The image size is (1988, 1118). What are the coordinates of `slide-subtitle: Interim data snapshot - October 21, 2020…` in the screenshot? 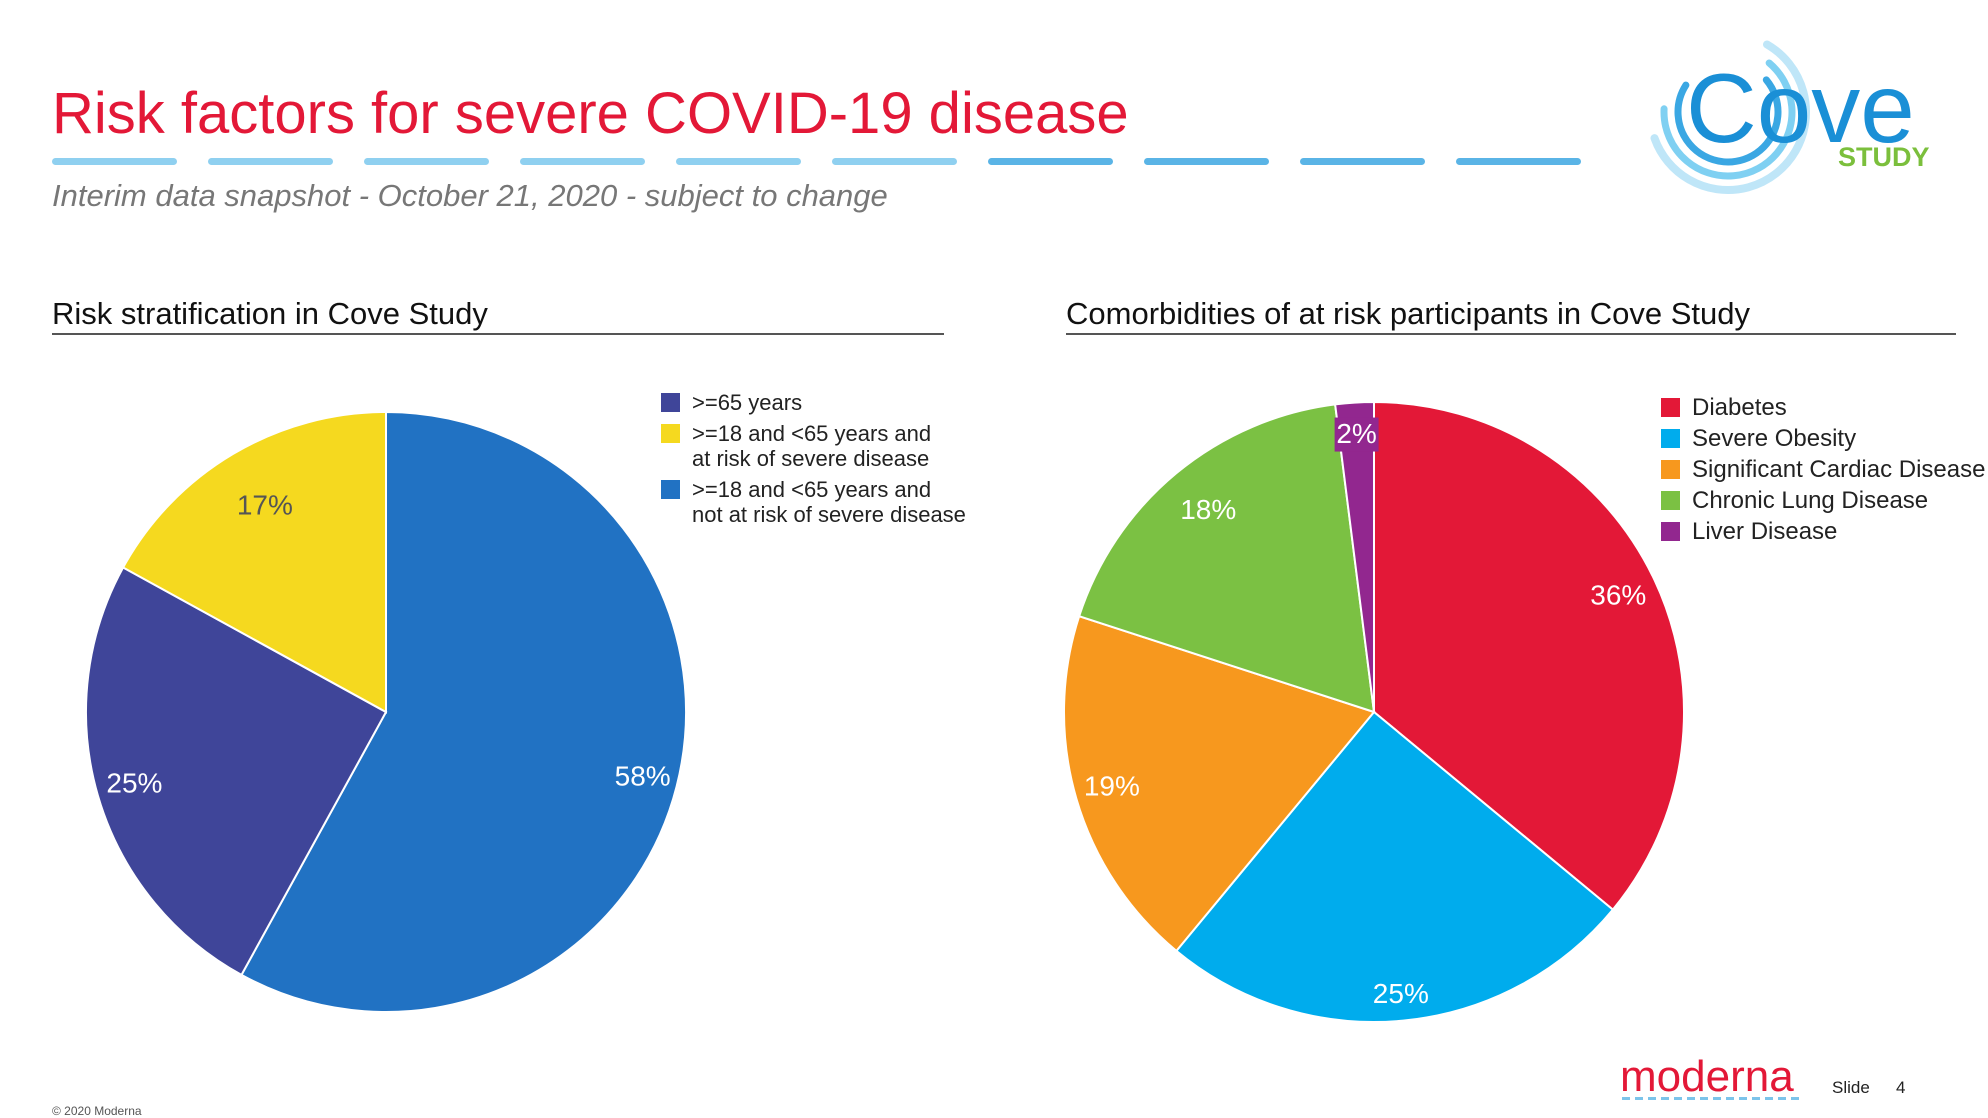 It's located at (470, 195).